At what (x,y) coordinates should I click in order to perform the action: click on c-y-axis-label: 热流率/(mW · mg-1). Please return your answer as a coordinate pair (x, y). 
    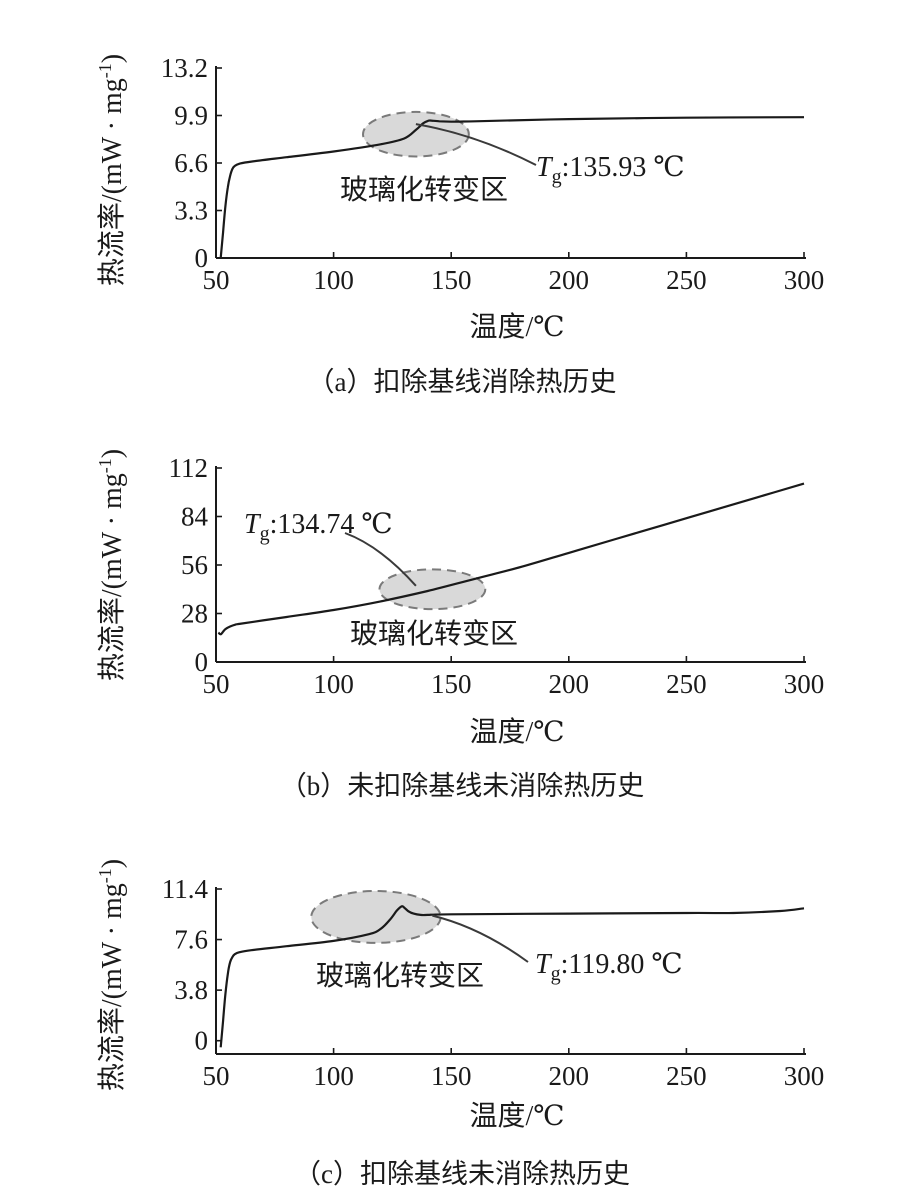
    Looking at the image, I should click on (111, 975).